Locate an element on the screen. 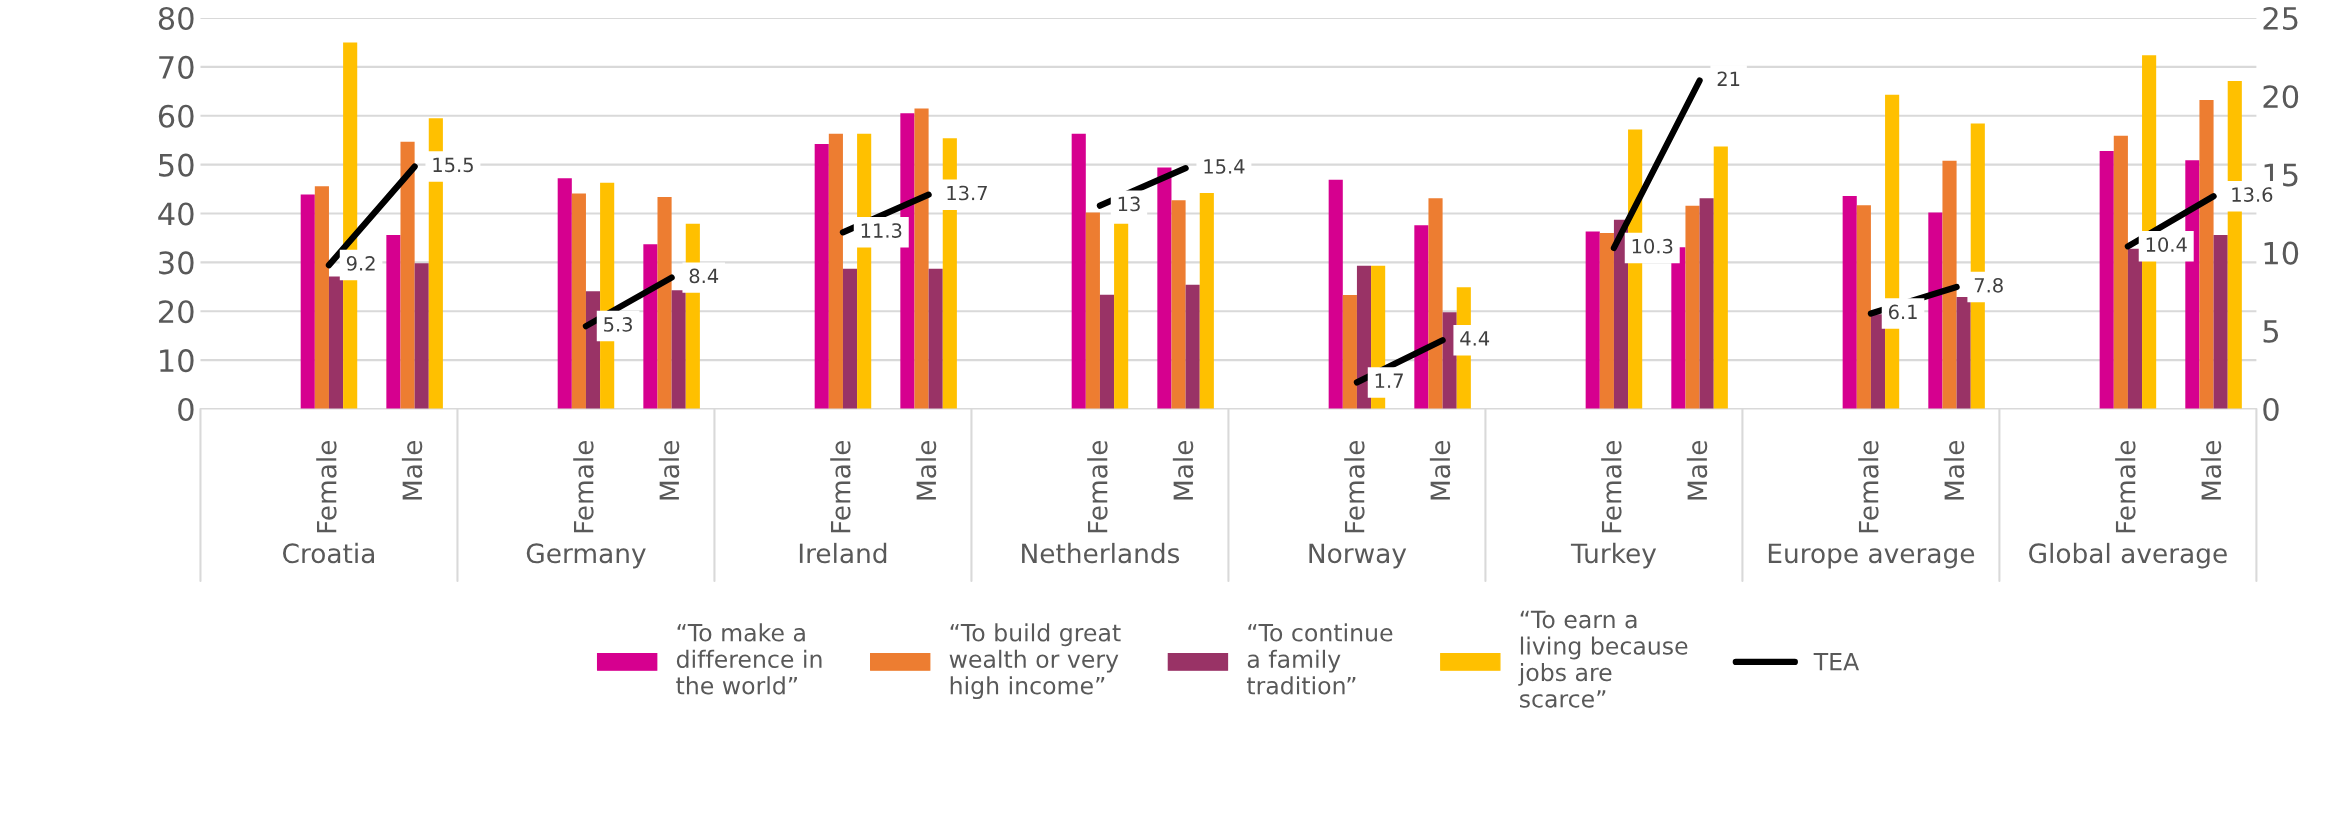  data-label: 10.4 is located at coordinates (2166, 244).